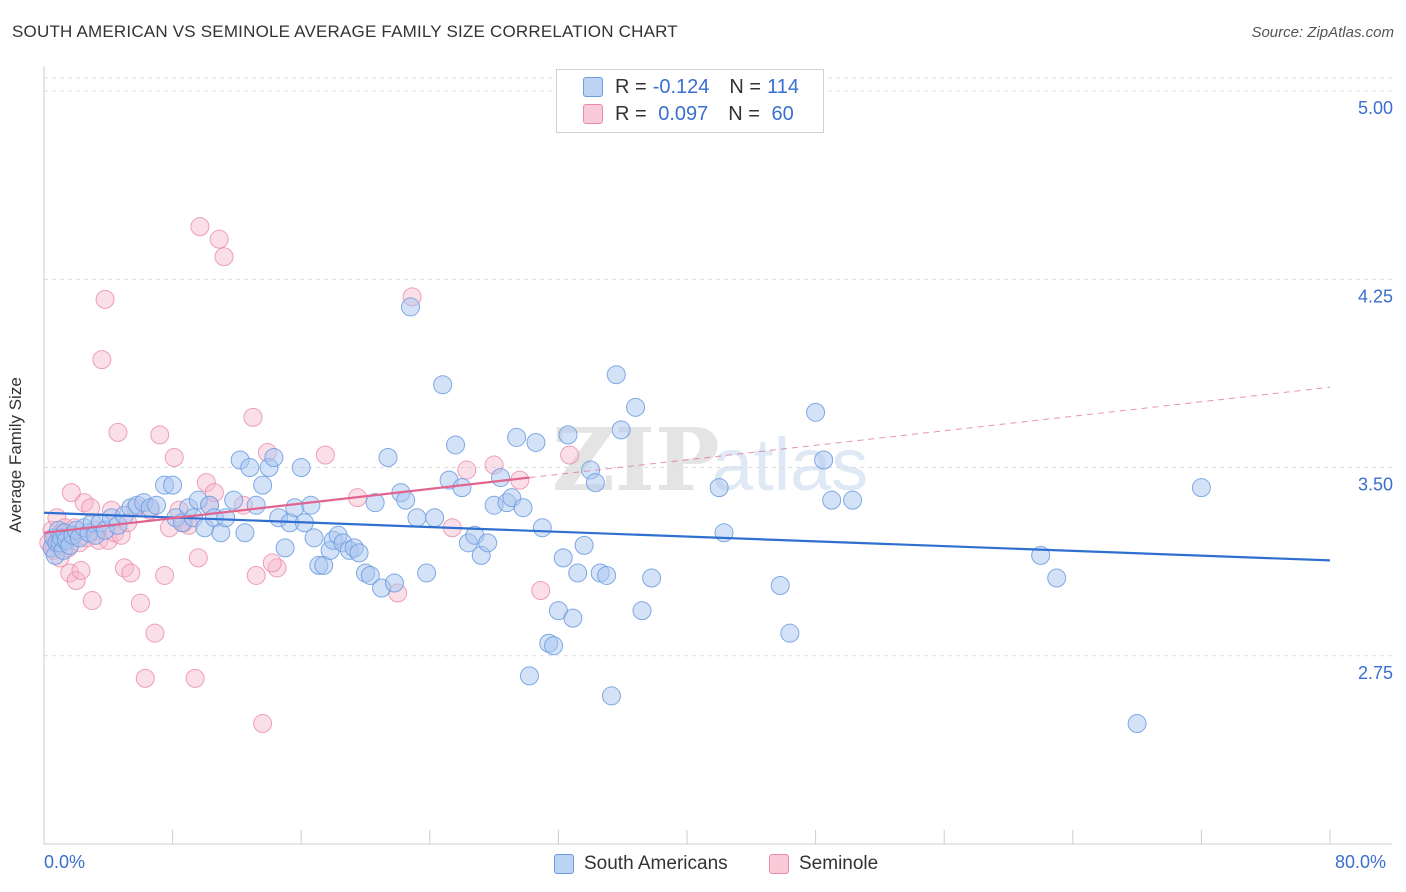  What do you see at coordinates (1375, 673) in the screenshot?
I see `y-tick-label: 2.75` at bounding box center [1375, 673].